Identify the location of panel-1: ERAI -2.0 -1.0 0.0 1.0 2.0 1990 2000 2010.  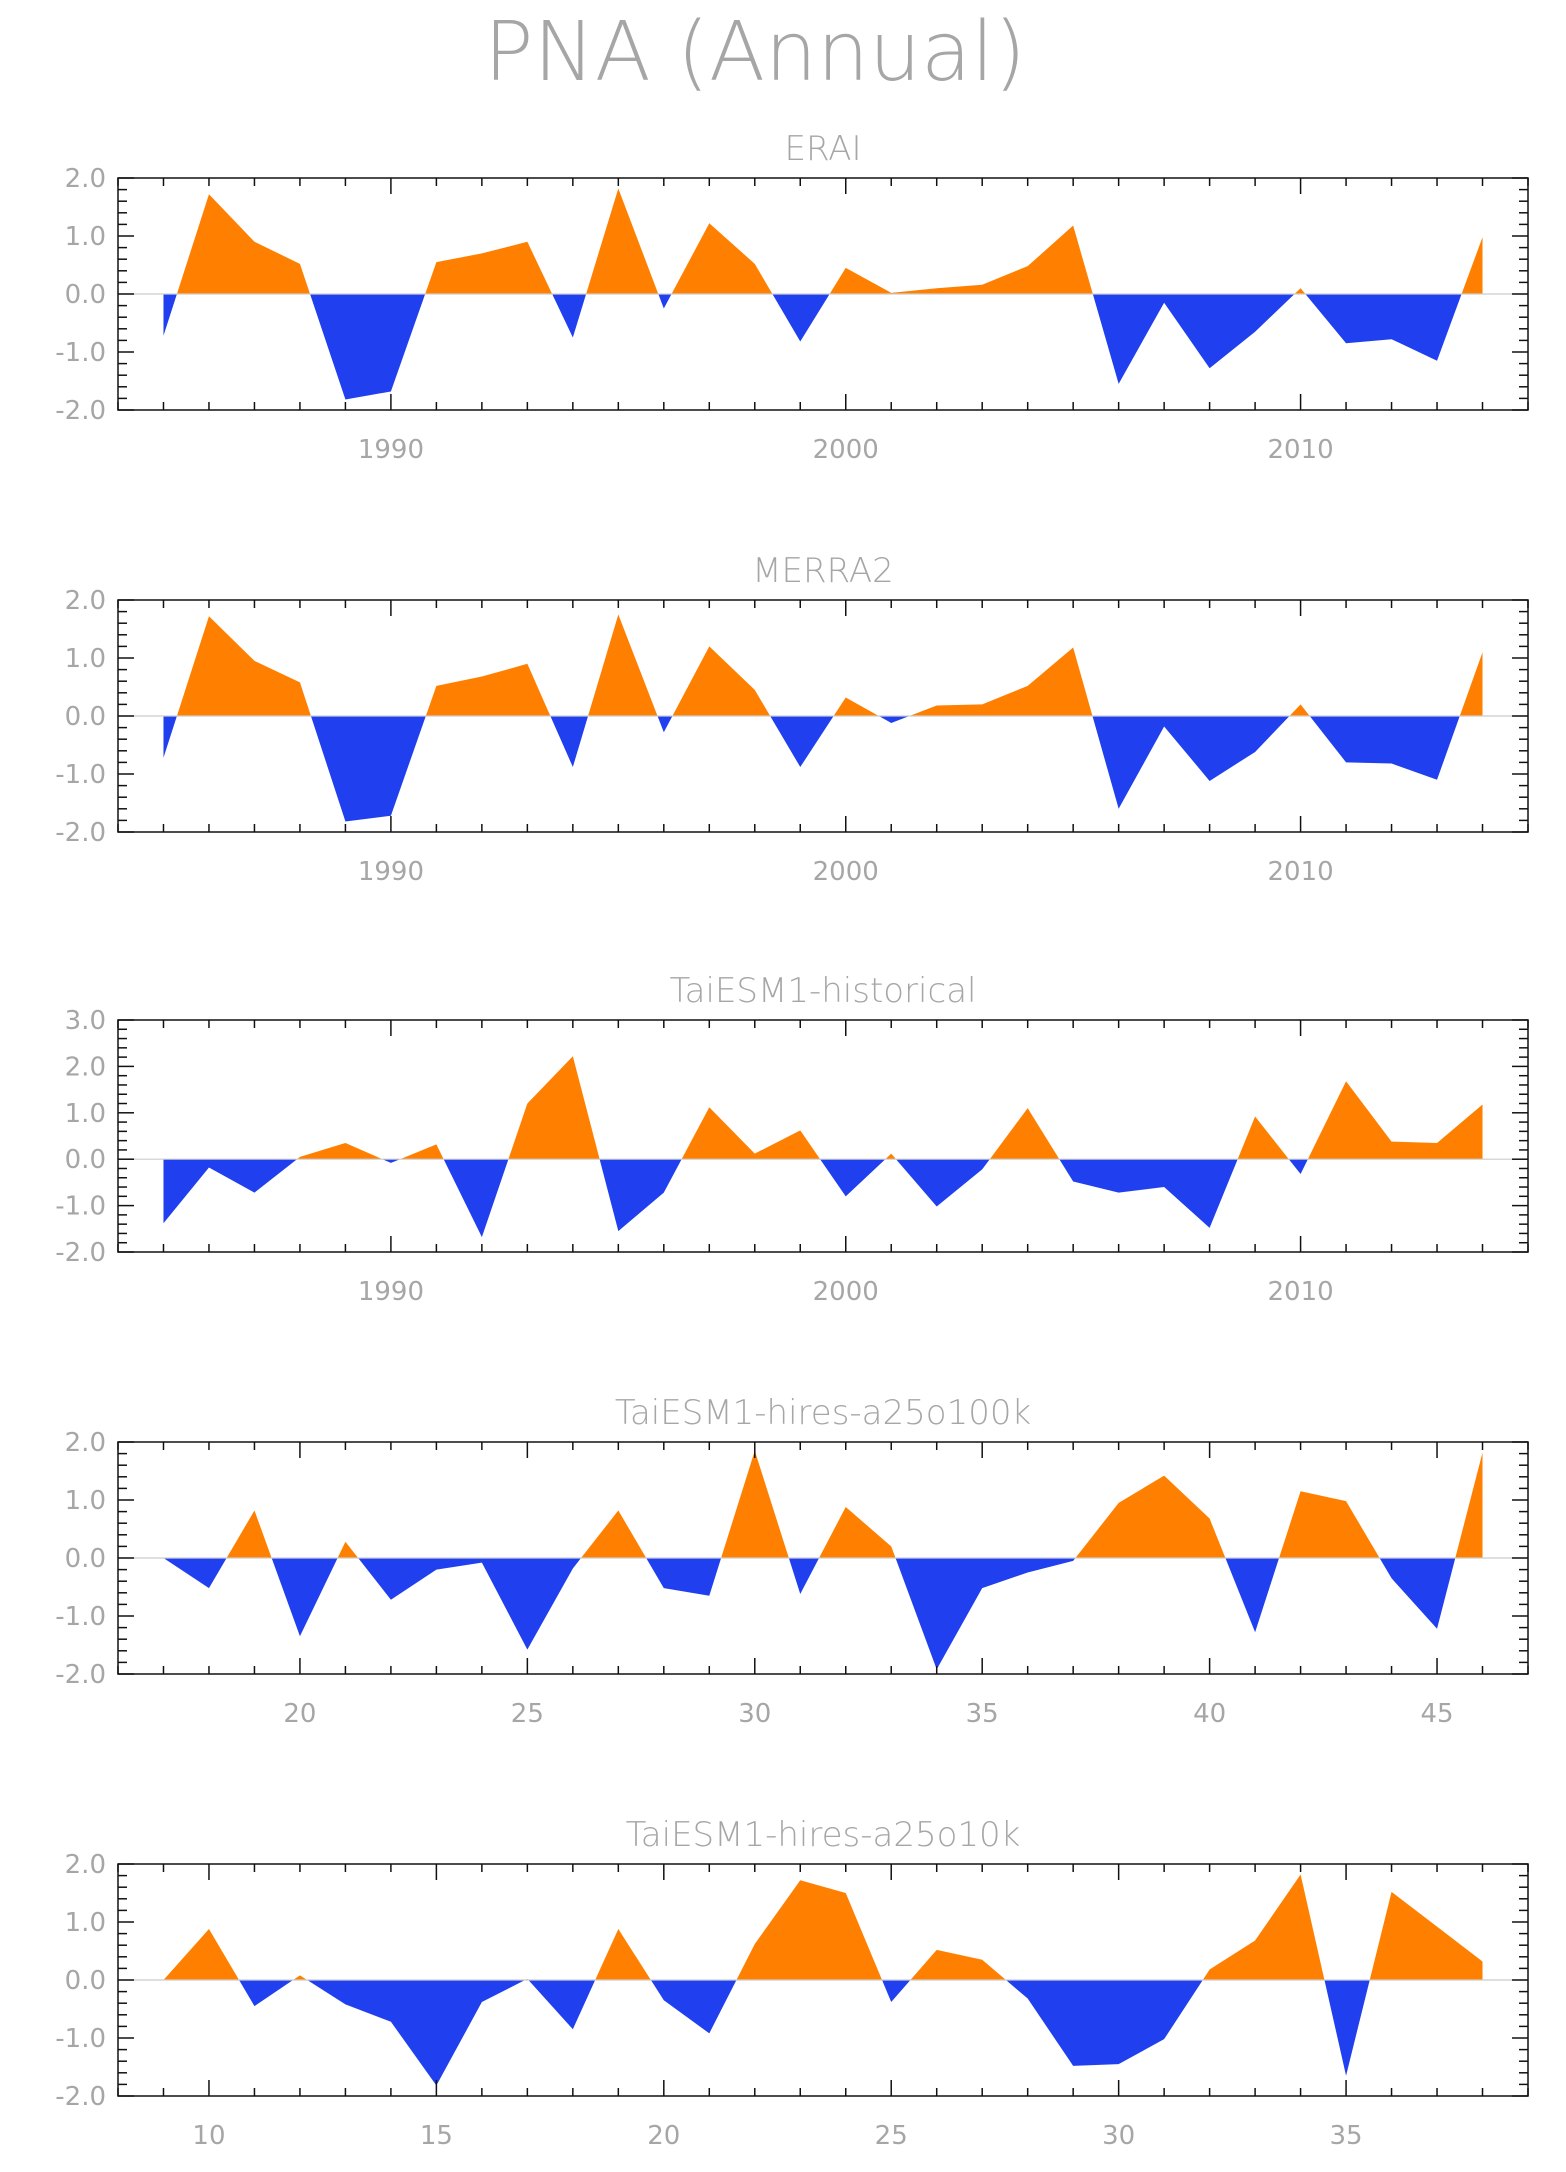
(792, 297).